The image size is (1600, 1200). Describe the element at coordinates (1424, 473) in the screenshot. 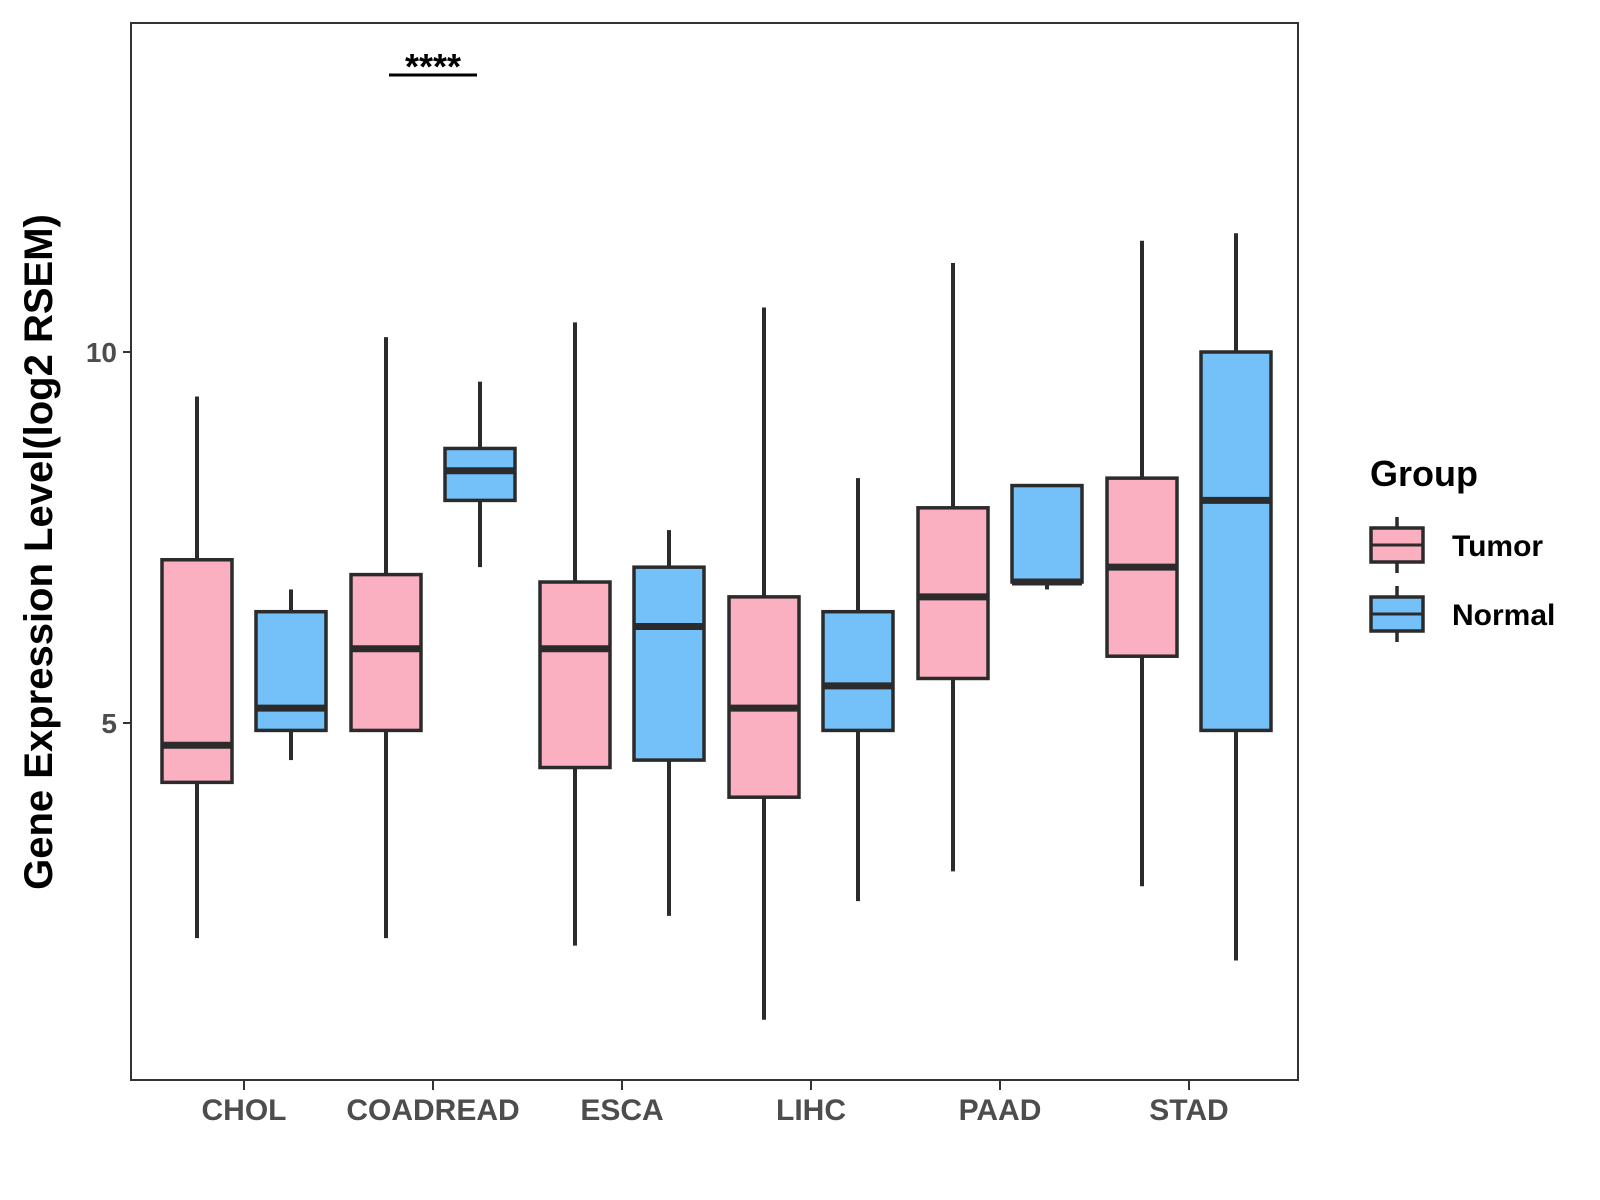

I see `legend-title: Group` at that location.